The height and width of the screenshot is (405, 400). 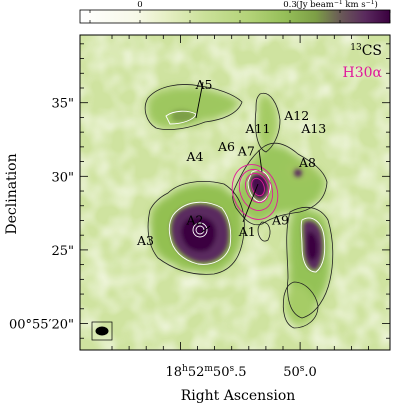 I want to click on h30a-contours, so click(x=255, y=192).